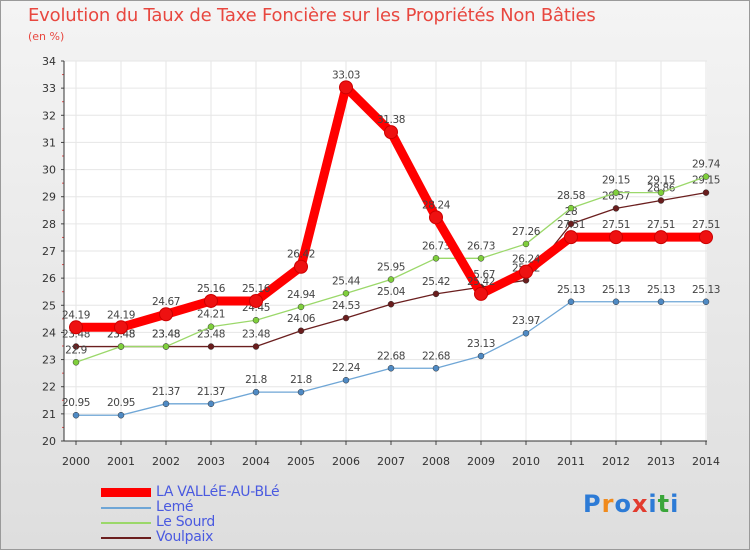 The image size is (750, 550). I want to click on logo-letter: o, so click(623, 504).